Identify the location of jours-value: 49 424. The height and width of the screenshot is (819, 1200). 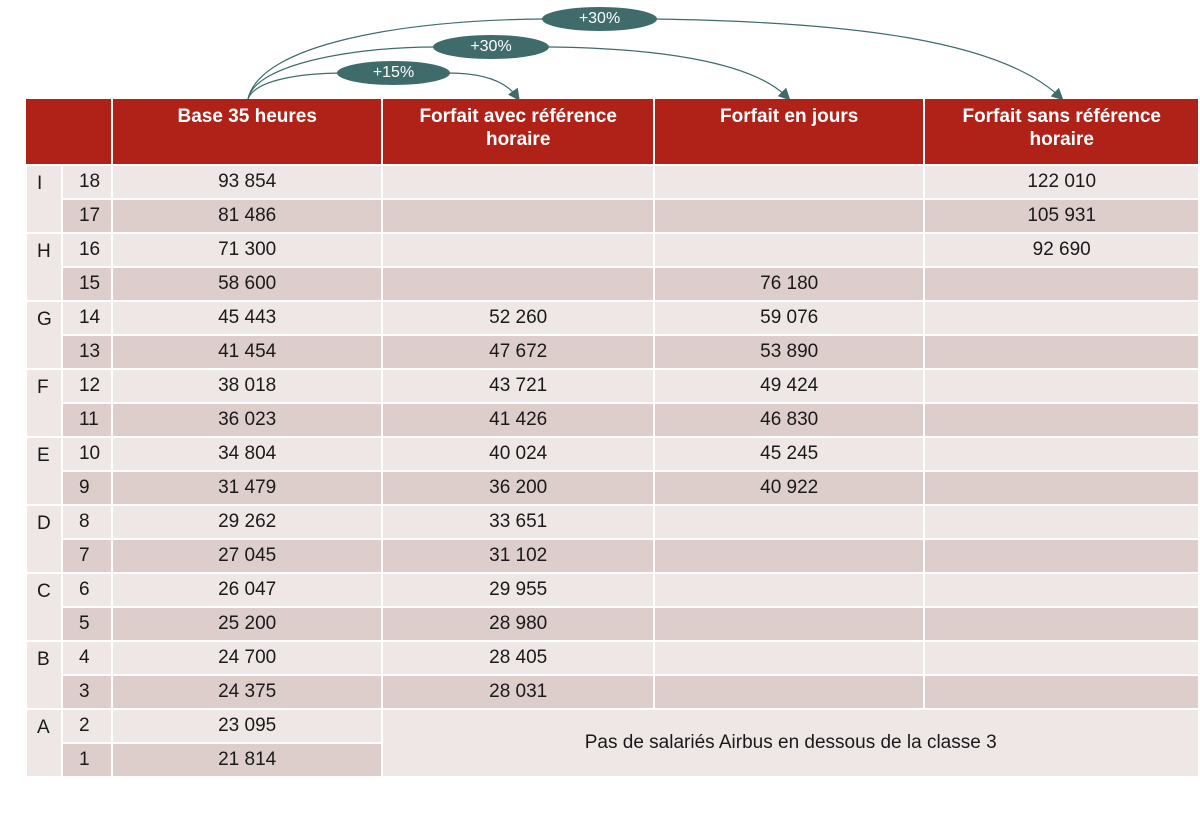
(789, 386).